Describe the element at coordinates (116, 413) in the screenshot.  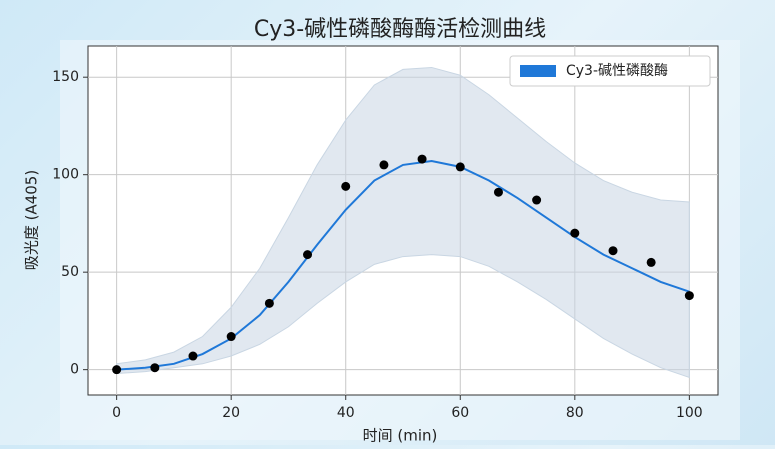
I see `x-tick-label: 0` at that location.